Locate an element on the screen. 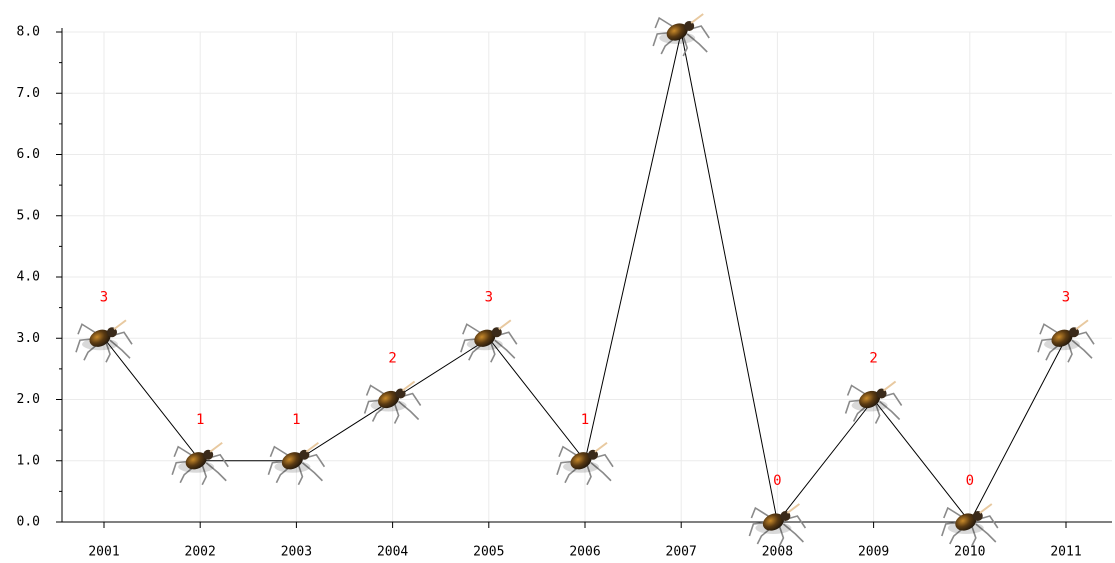 The width and height of the screenshot is (1115, 563). x-tick-label: 2009 is located at coordinates (873, 552).